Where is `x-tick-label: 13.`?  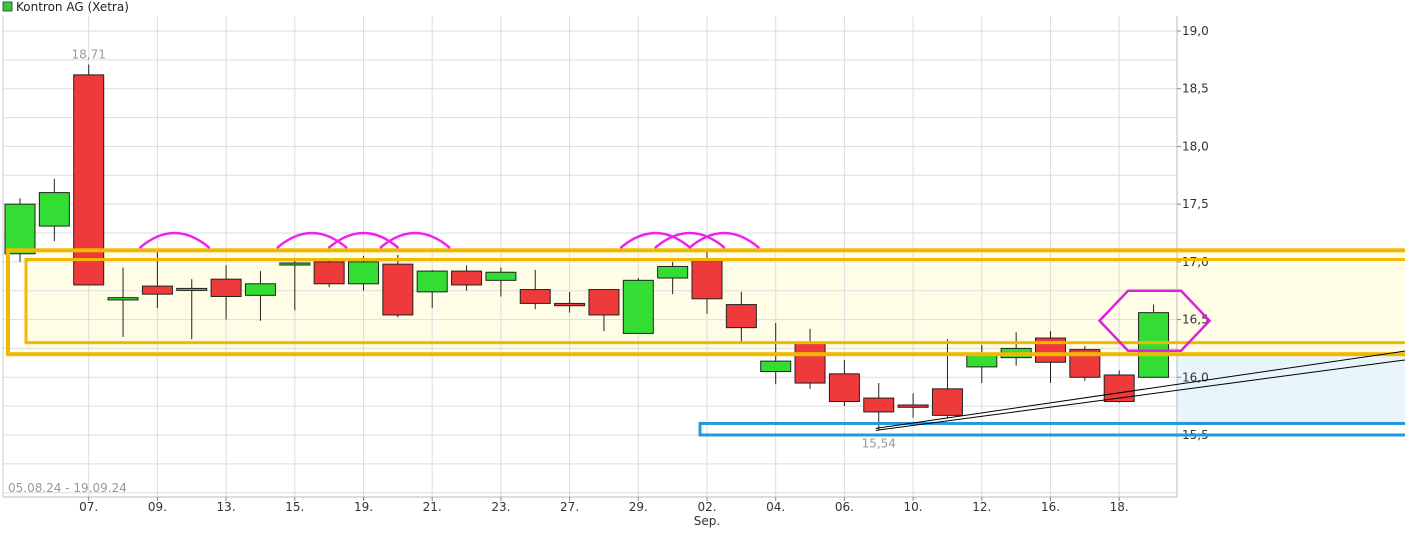 x-tick-label: 13. is located at coordinates (226, 507).